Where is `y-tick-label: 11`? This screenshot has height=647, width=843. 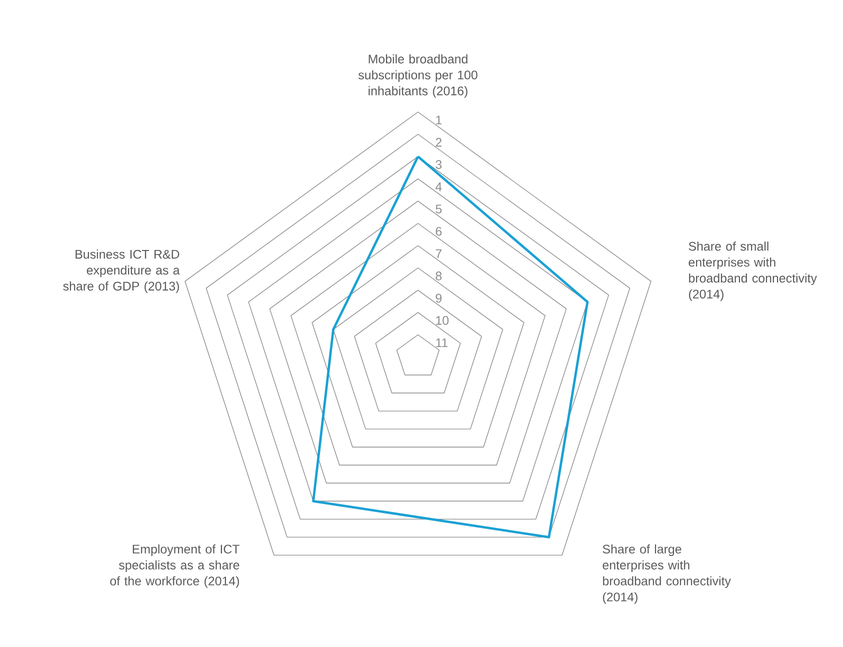
y-tick-label: 11 is located at coordinates (442, 343).